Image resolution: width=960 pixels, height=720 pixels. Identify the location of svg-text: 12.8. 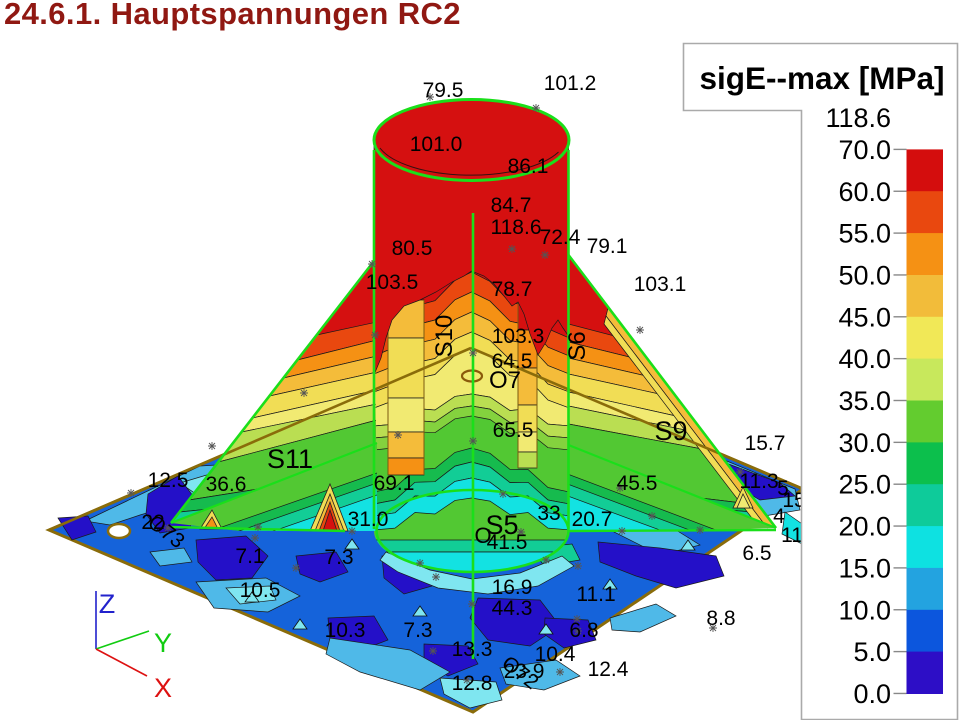
(472, 683).